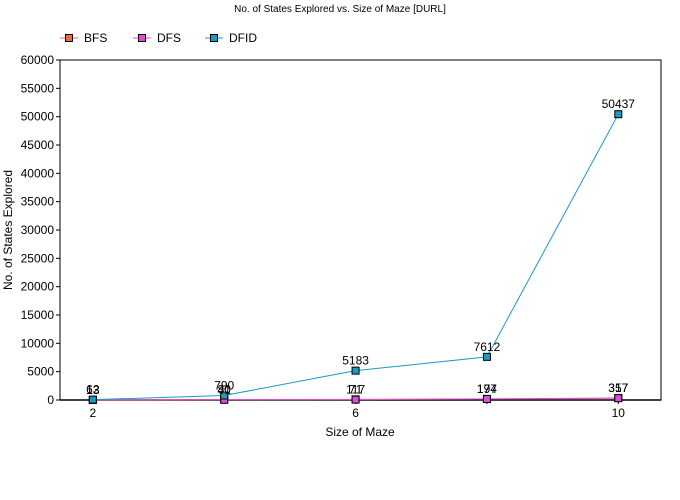 The height and width of the screenshot is (500, 680). Describe the element at coordinates (169, 38) in the screenshot. I see `legend-label-dfs: DFS` at that location.